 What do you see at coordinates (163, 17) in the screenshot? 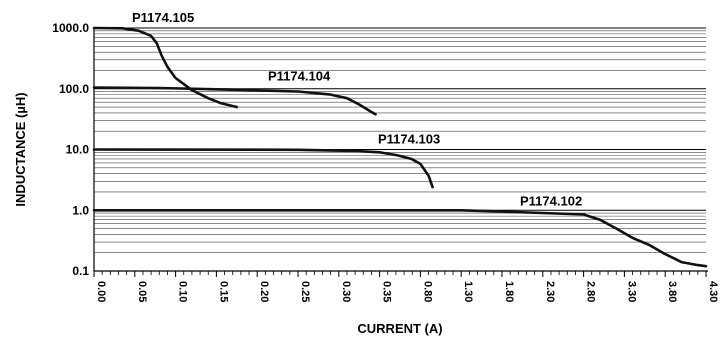
I see `series-label: P1174.105` at bounding box center [163, 17].